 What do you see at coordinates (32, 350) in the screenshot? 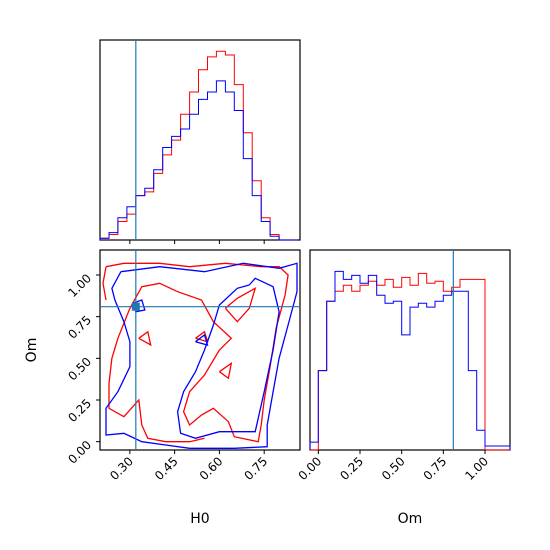
I see `om-axis-label: Om` at bounding box center [32, 350].